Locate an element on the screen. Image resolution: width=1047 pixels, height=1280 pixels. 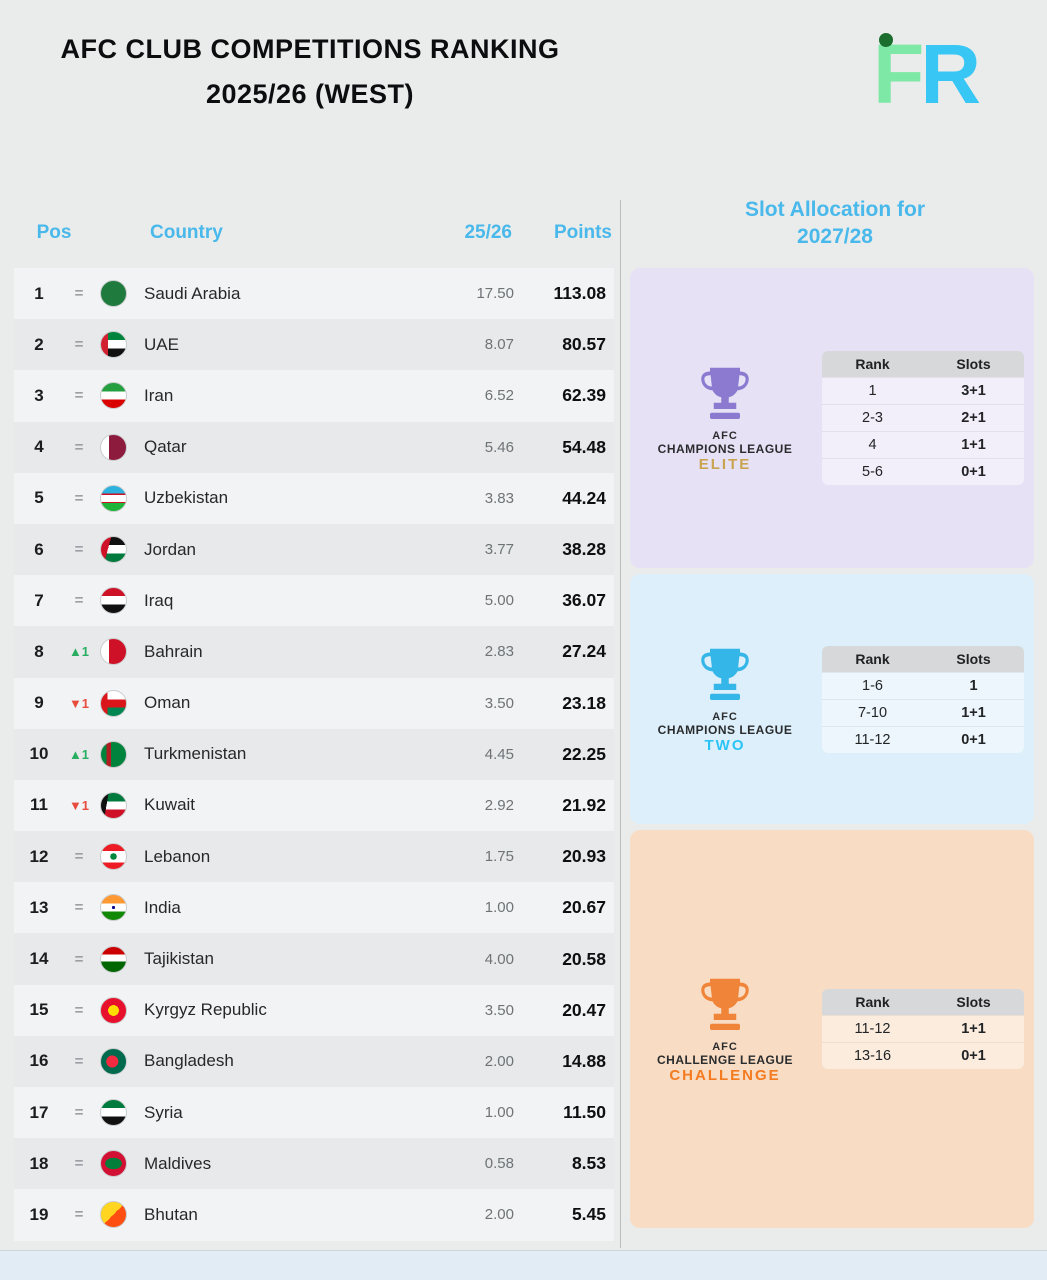
table-row: 7 = Iraq 5.00 36.07 is located at coordinates (314, 601).